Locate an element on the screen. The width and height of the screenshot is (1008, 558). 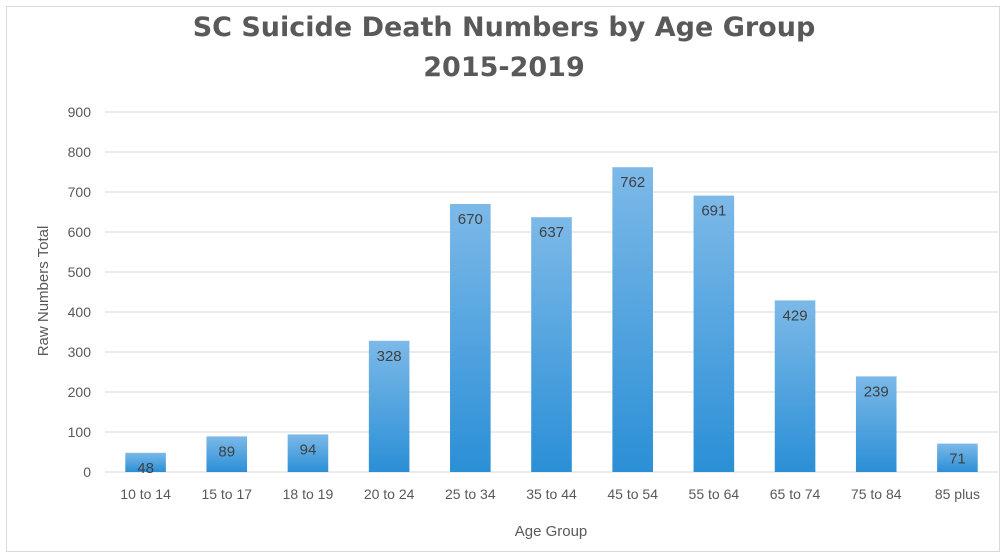
x-tick-label: 18 to 19 is located at coordinates (308, 494).